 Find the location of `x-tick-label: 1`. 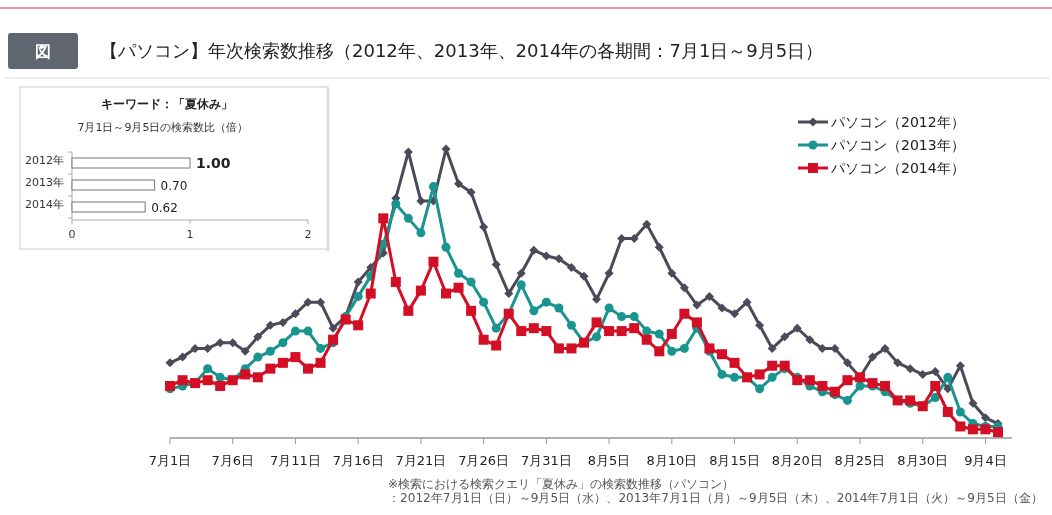

x-tick-label: 1 is located at coordinates (190, 234).